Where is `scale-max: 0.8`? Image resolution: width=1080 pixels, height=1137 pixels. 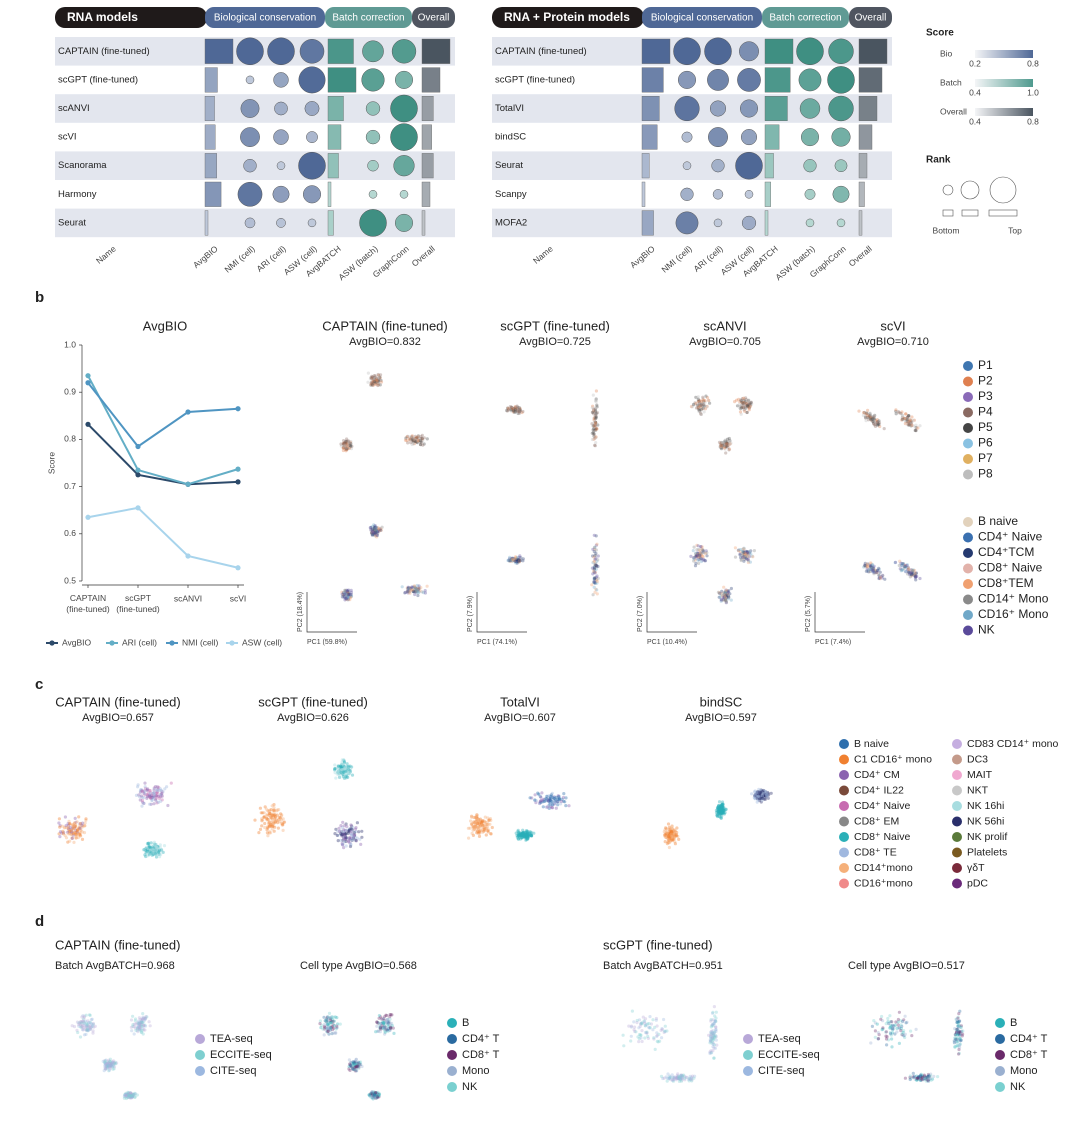 scale-max: 0.8 is located at coordinates (1033, 121).